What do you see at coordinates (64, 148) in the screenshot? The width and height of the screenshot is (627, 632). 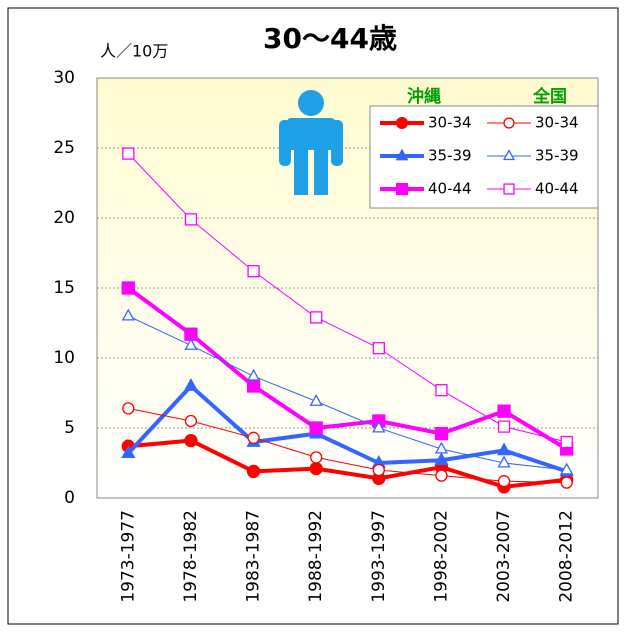 I see `y-tick-label: 25` at bounding box center [64, 148].